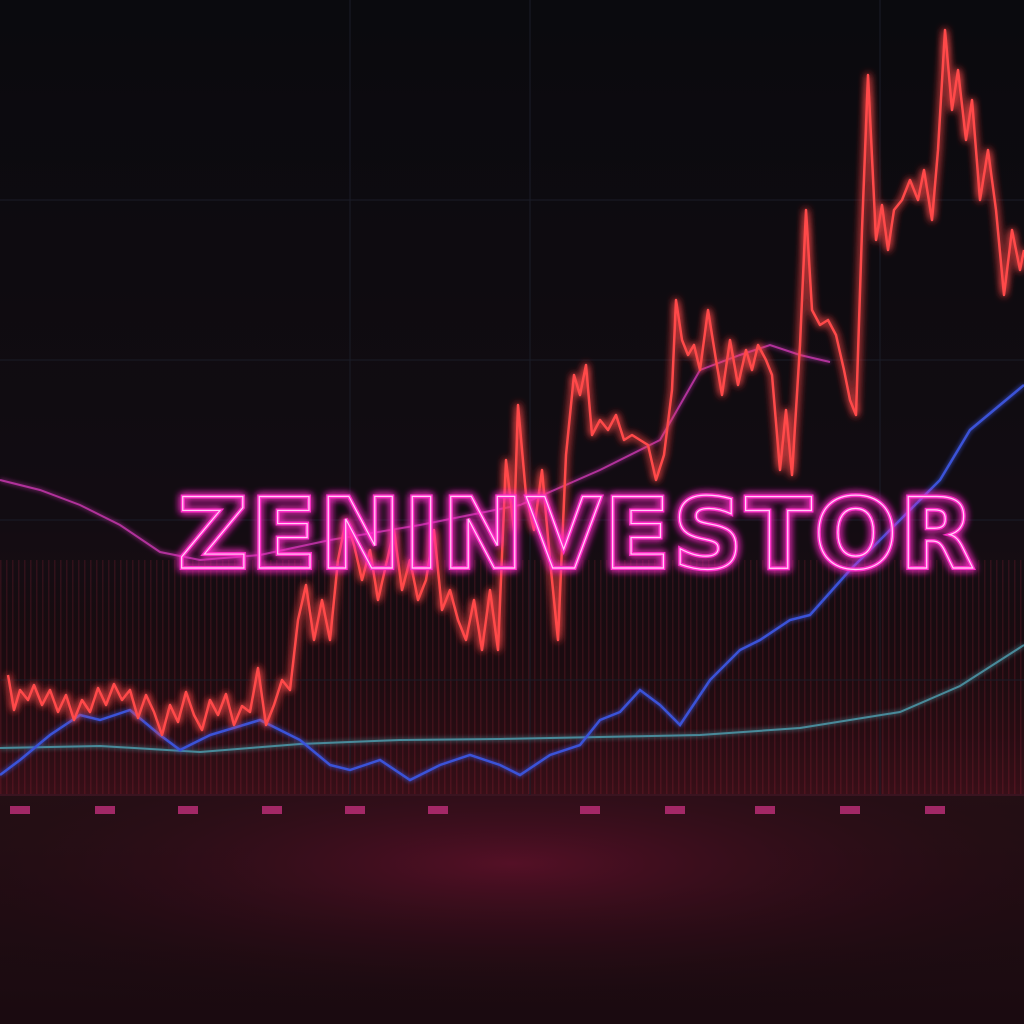 The image size is (1024, 1024). I want to click on brand-title: ZENINVESTOR, so click(577, 535).